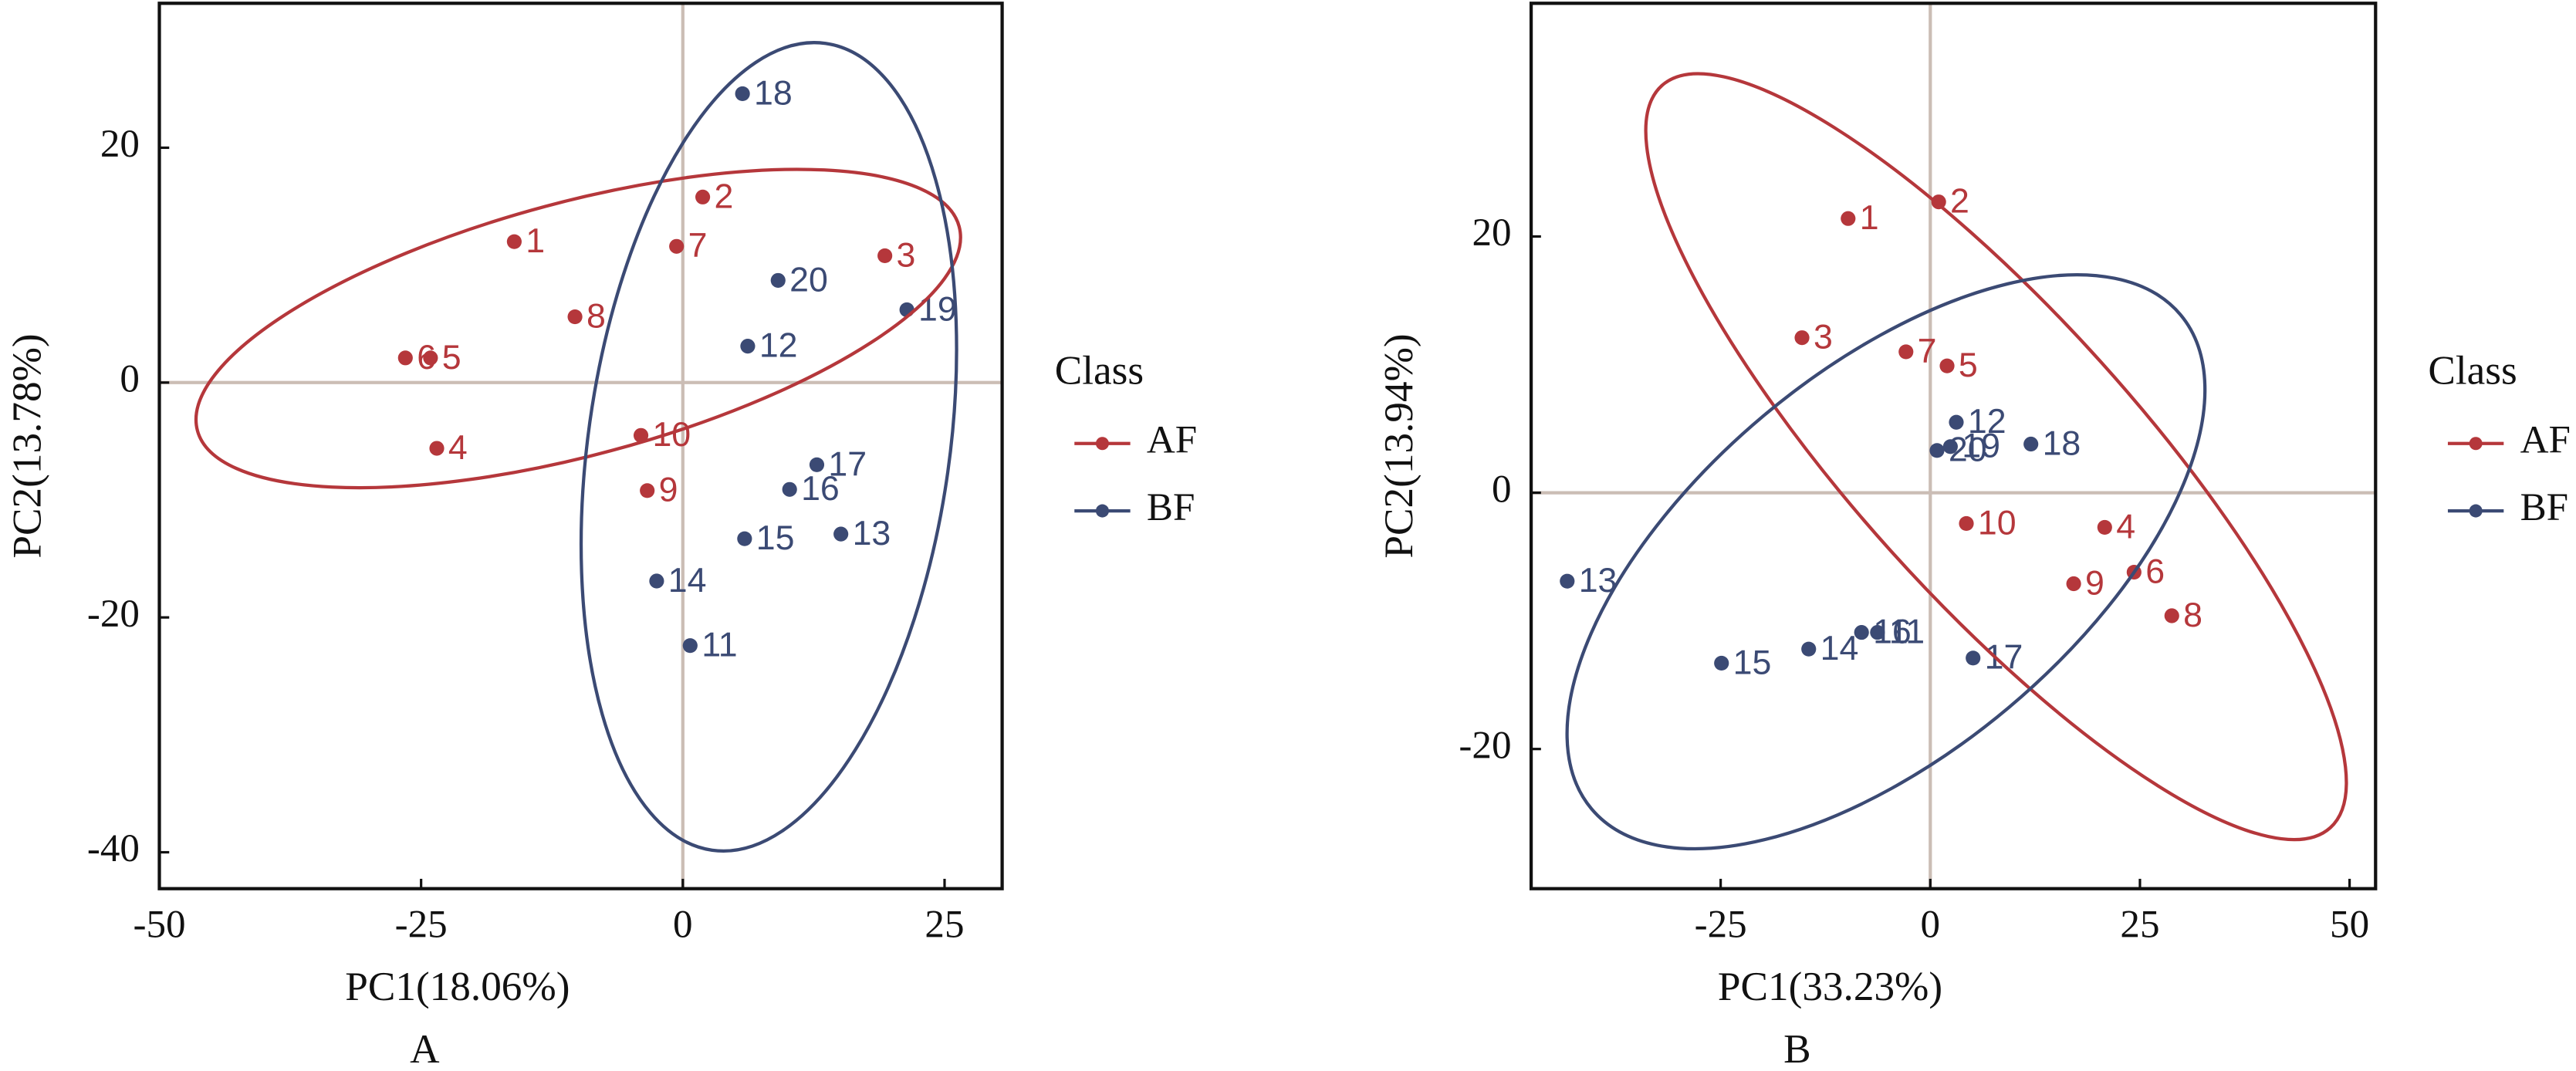 Image resolution: width=2576 pixels, height=1071 pixels. Describe the element at coordinates (113, 848) in the screenshot. I see `y-tick-label: -40` at that location.